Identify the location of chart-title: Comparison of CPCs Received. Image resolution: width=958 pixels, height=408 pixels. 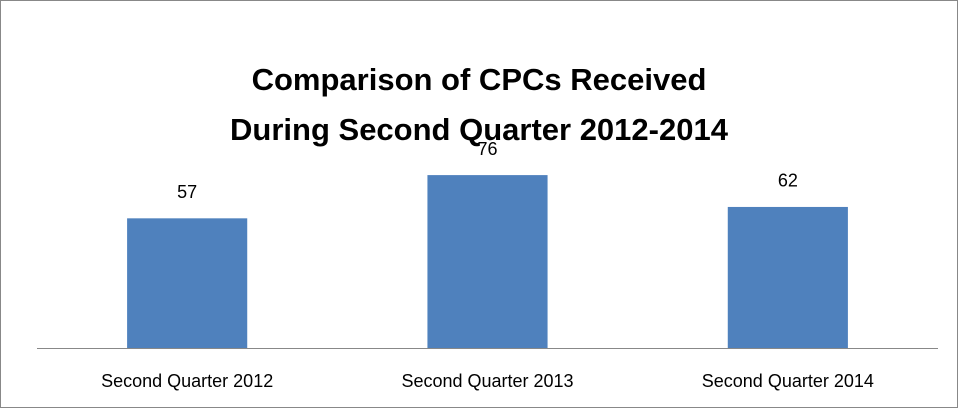
(479, 79).